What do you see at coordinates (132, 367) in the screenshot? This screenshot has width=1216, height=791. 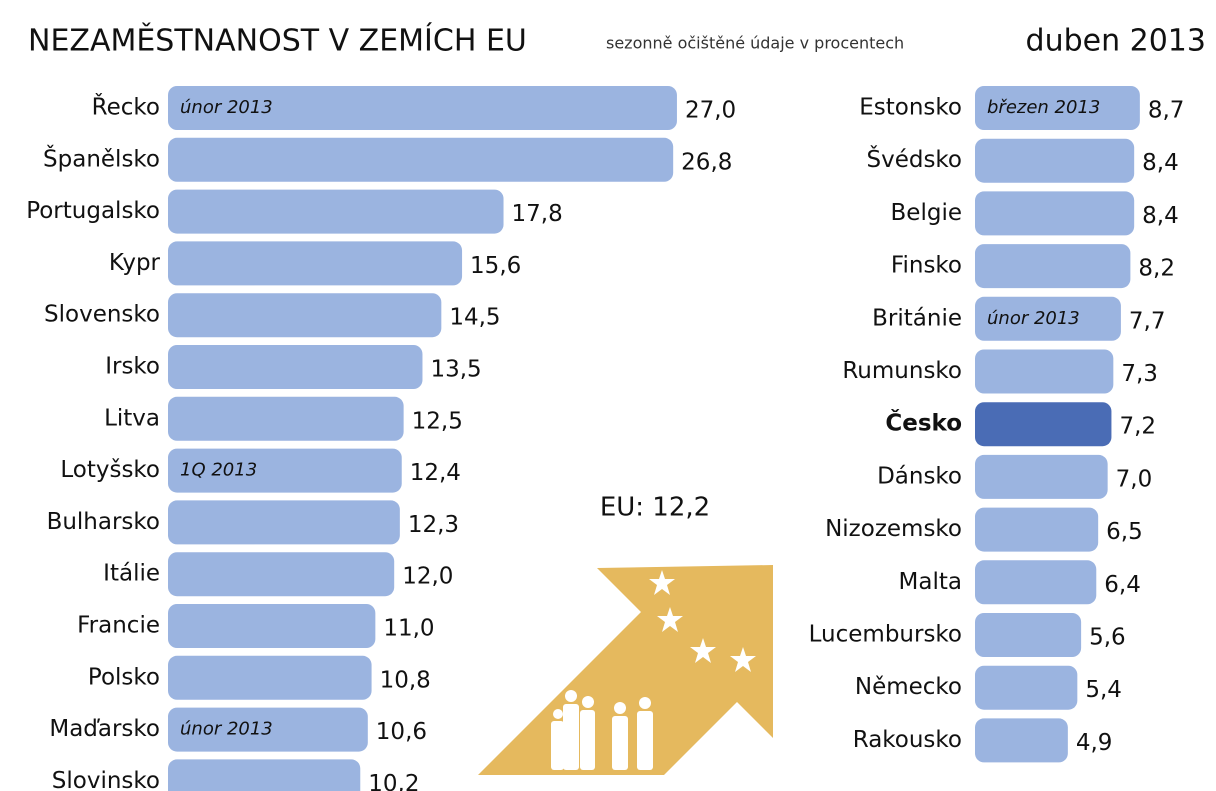 I see `category-label: Irsko` at bounding box center [132, 367].